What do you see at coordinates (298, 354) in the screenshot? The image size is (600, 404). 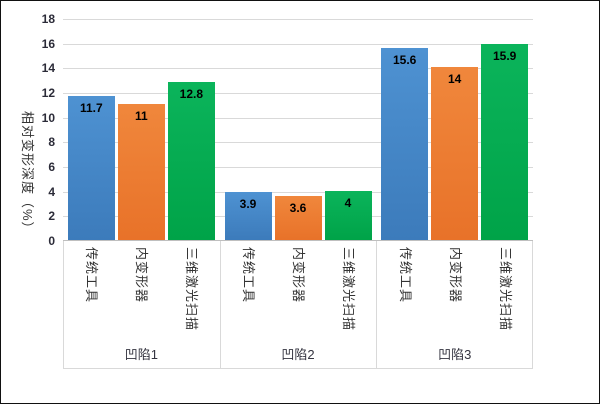 I see `category-label-2: 凹陷2` at bounding box center [298, 354].